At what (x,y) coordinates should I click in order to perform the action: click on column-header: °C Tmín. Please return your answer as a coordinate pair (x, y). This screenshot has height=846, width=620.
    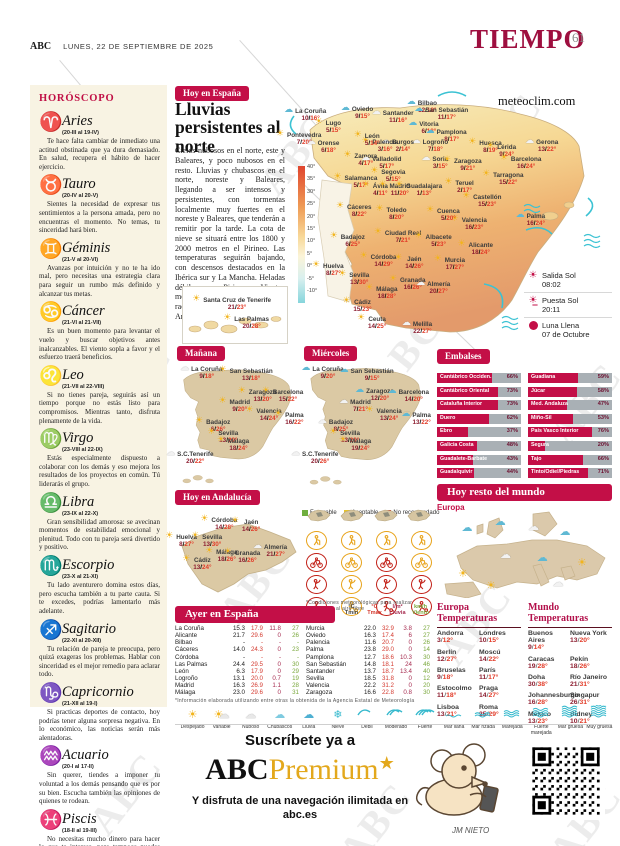
    Looking at the image, I should click on (351, 610).